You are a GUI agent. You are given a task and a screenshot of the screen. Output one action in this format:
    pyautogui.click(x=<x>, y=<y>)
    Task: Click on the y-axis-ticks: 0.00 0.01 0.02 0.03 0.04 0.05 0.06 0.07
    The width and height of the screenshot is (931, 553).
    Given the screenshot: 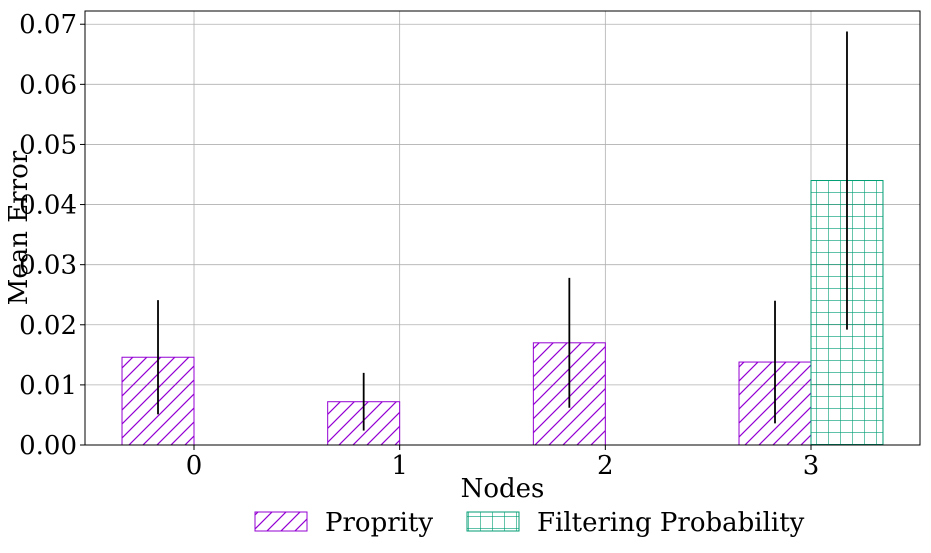 What is the action you would take?
    pyautogui.click(x=52, y=235)
    